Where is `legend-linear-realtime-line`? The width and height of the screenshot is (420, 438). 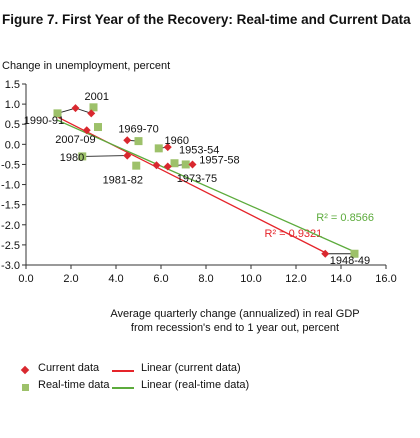 legend-linear-realtime-line is located at coordinates (123, 388).